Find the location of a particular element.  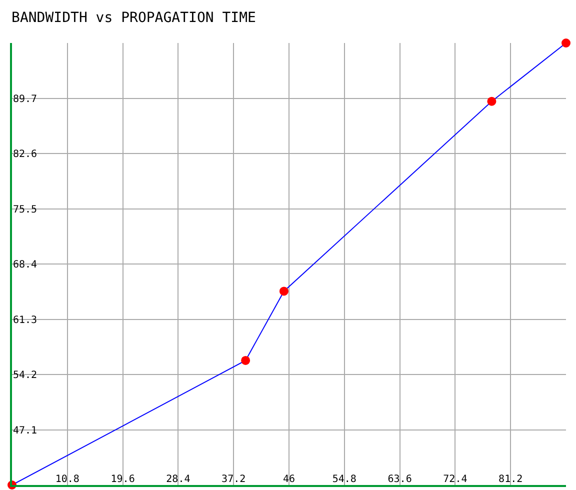

x-tick-label: 28.4 is located at coordinates (178, 479).